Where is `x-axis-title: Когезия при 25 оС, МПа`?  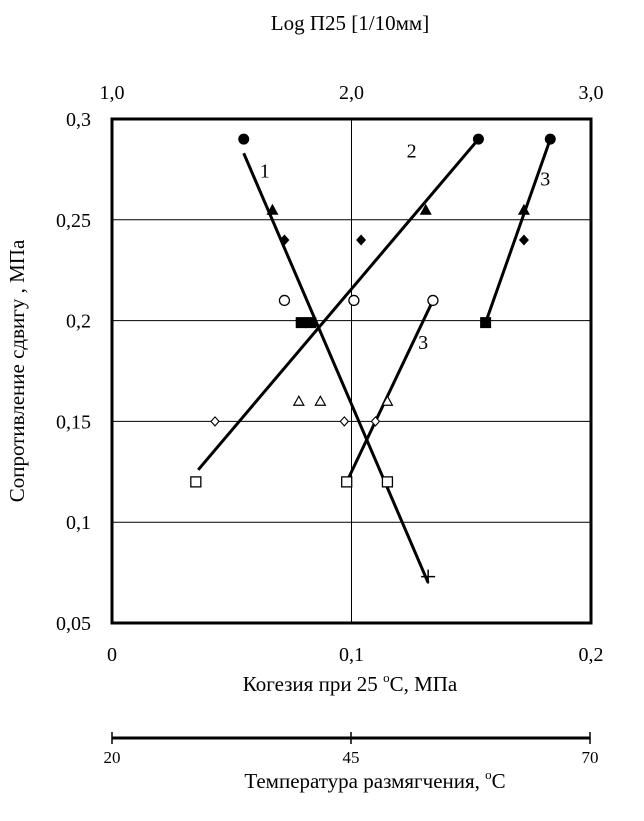 x-axis-title: Когезия при 25 оС, МПа is located at coordinates (350, 683).